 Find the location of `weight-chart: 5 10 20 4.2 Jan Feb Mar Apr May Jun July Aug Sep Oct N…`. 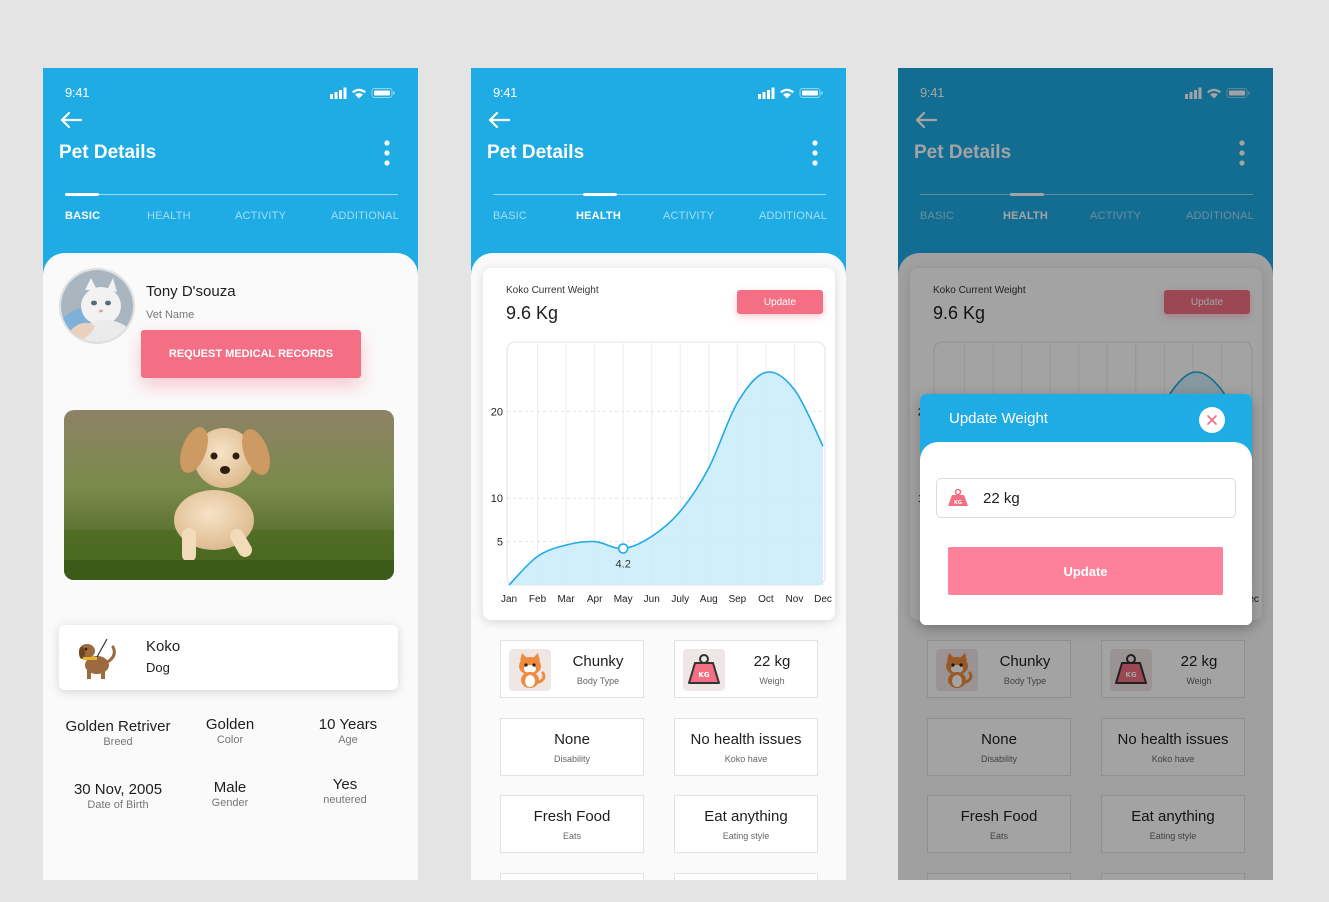

weight-chart: 5 10 20 4.2 Jan Feb Mar Apr May Jun July Aug Sep Oct N… is located at coordinates (661, 473).